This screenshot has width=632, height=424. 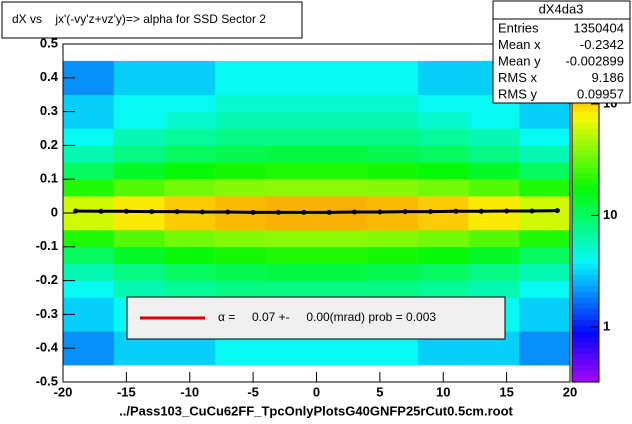 I want to click on stats-key: RMS x, so click(x=518, y=77).